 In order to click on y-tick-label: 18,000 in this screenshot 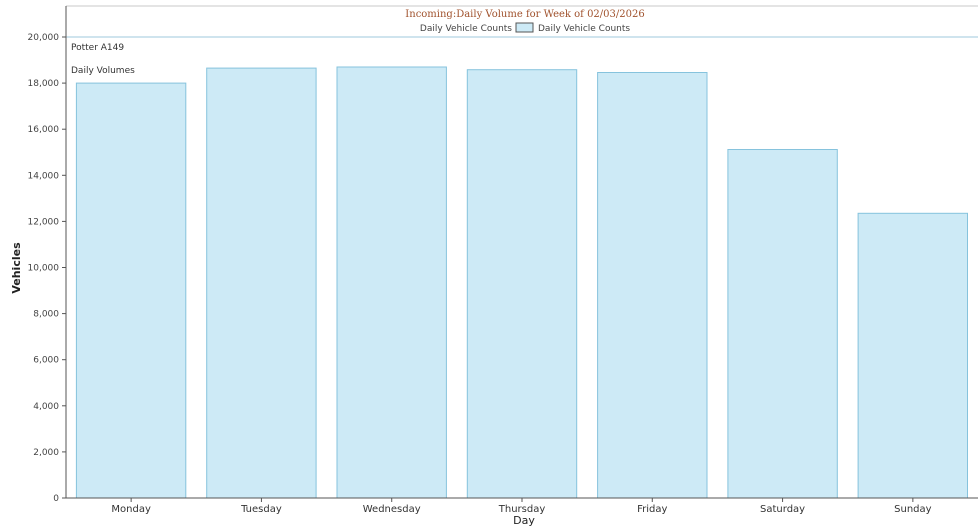, I will do `click(44, 84)`.